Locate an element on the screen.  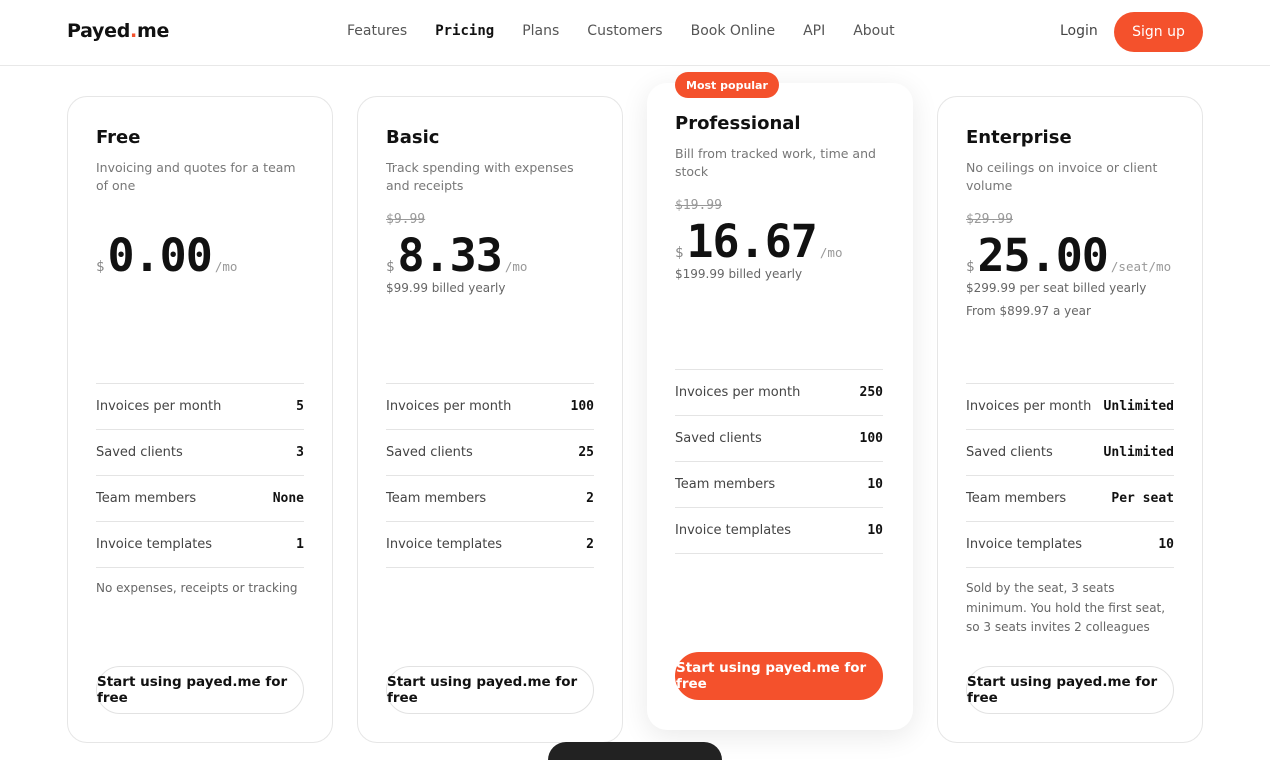
feature-value: 2 is located at coordinates (590, 544).